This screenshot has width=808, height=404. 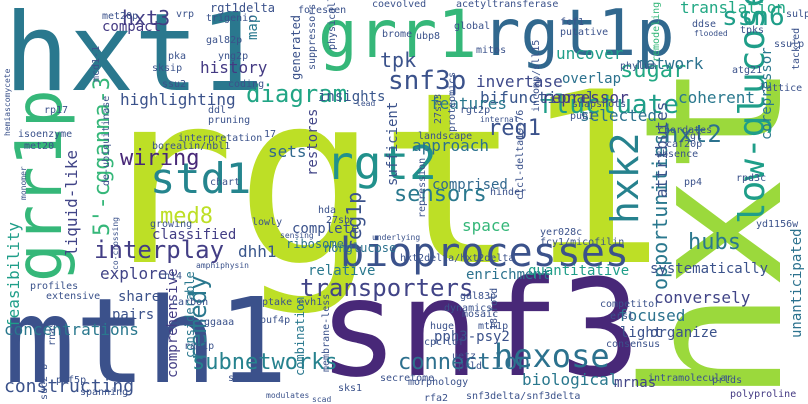 What do you see at coordinates (508, 275) in the screenshot?
I see `word: enrichment` at bounding box center [508, 275].